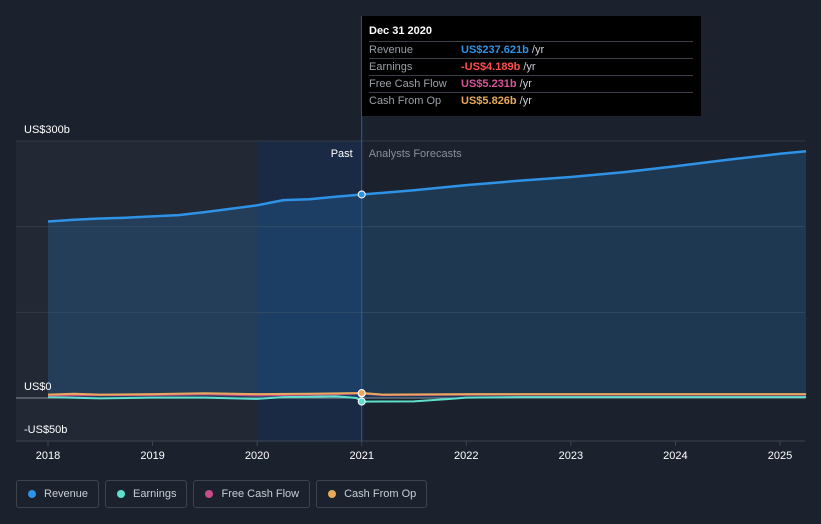  I want to click on tooltip-row-earnings: Earnings -US$4.189b/yr, so click(531, 66).